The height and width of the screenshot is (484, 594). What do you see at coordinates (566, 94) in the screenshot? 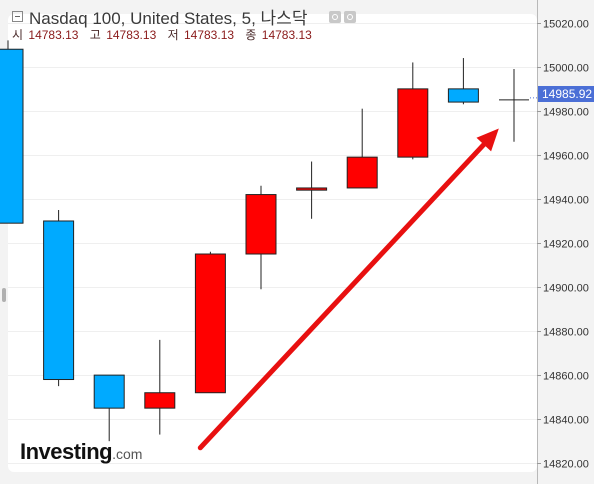
I see `current-price-tag: 14985.92` at bounding box center [566, 94].